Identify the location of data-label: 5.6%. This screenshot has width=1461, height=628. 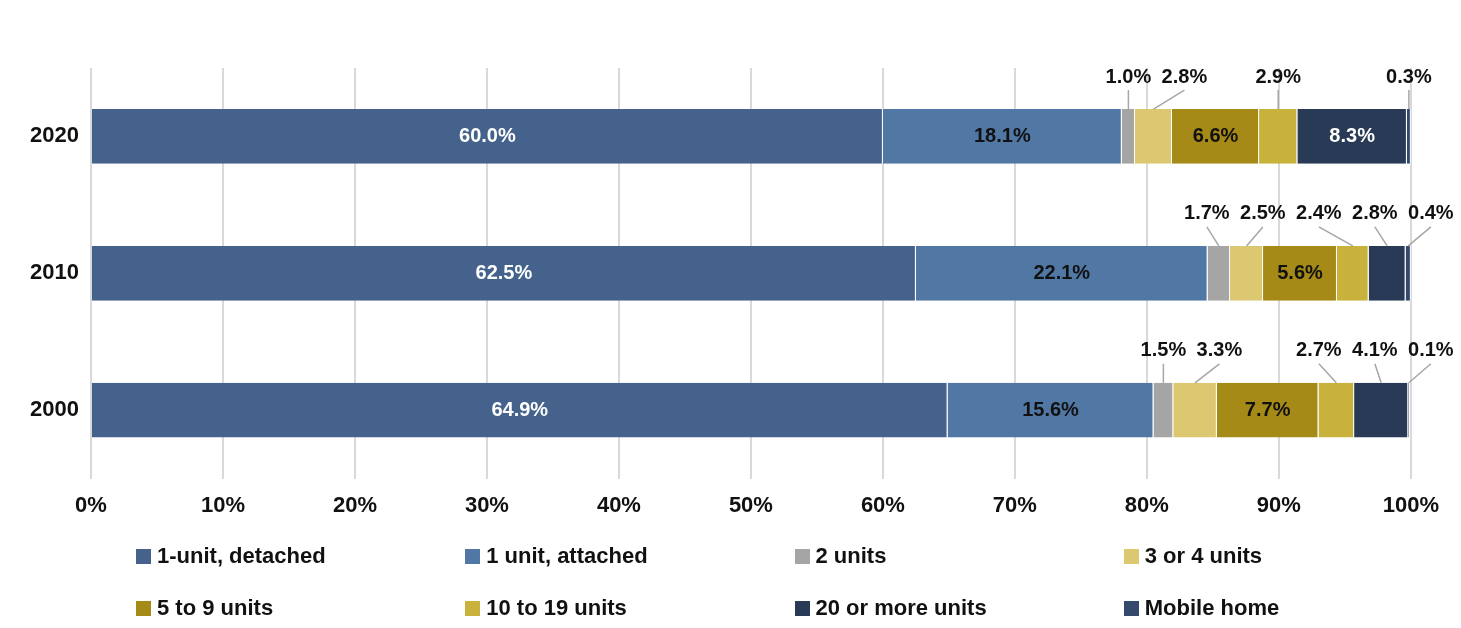
(1300, 271).